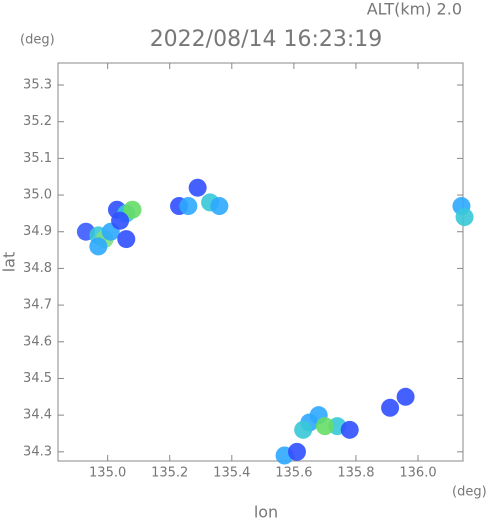 Image resolution: width=491 pixels, height=521 pixels. I want to click on chart-title: 2022/08/14 16:23:19, so click(266, 39).